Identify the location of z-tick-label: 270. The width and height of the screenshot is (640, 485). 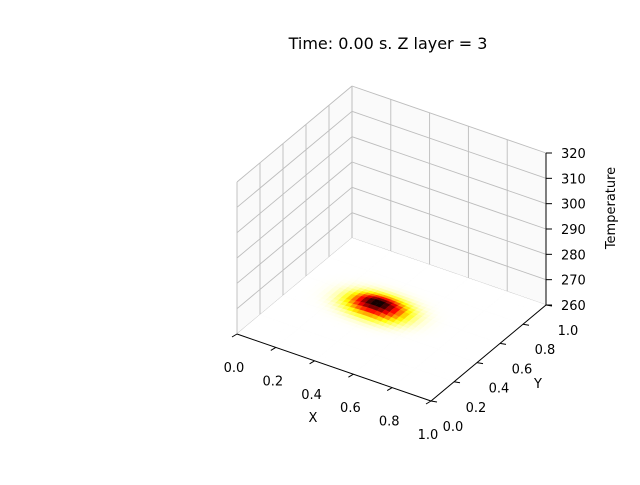
(573, 281).